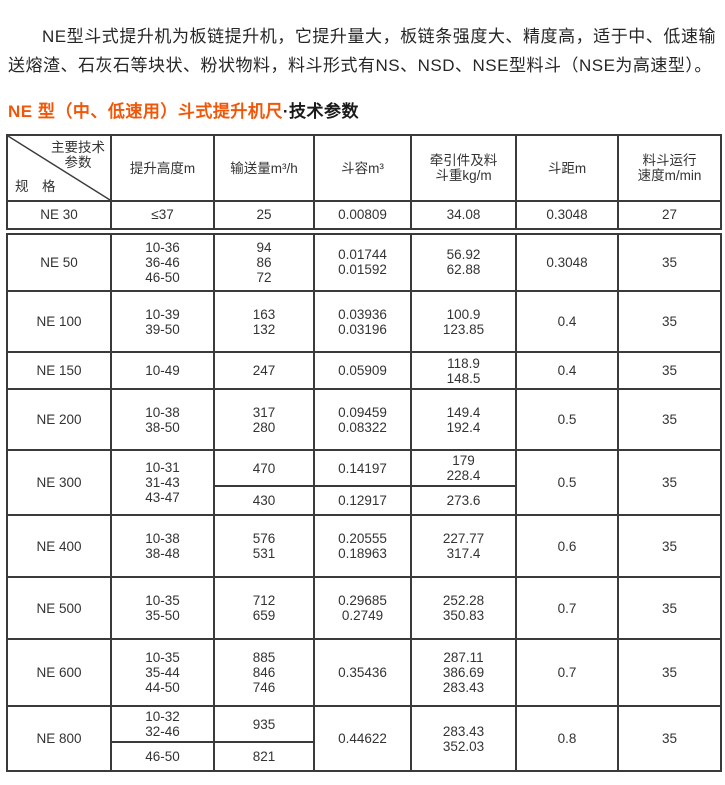 This screenshot has height=785, width=725. What do you see at coordinates (162, 370) in the screenshot?
I see `cell-height: 10-49` at bounding box center [162, 370].